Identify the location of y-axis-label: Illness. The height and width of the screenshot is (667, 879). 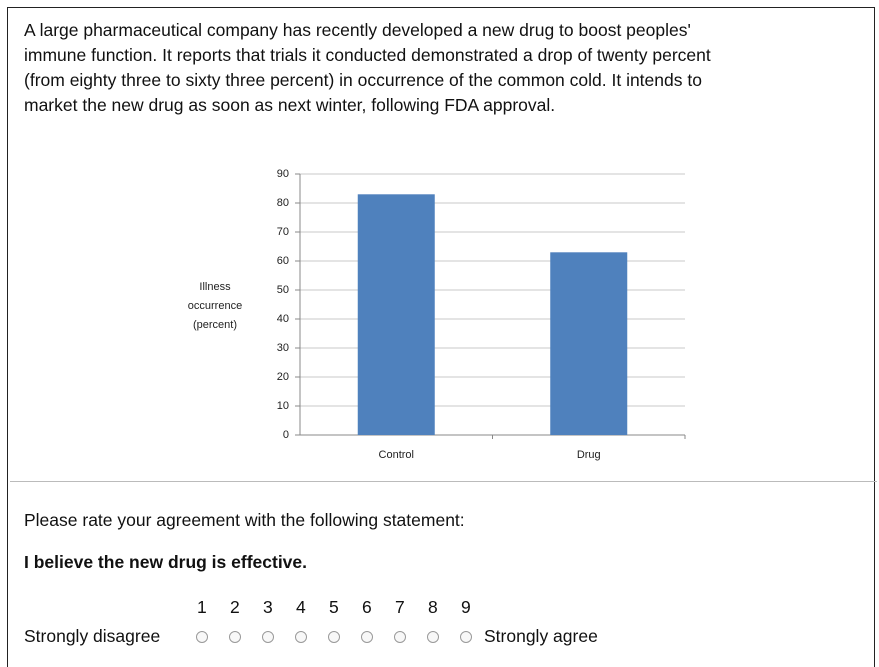
(215, 287).